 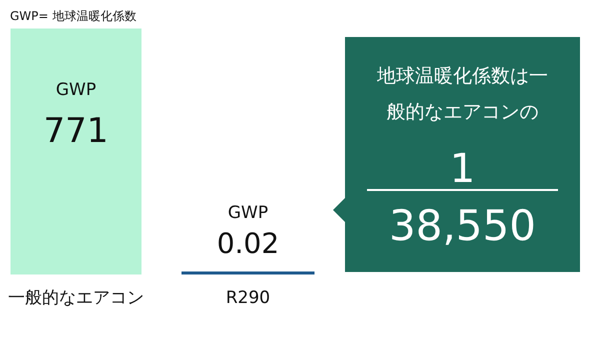 What do you see at coordinates (76, 131) in the screenshot?
I see `data-label: 771` at bounding box center [76, 131].